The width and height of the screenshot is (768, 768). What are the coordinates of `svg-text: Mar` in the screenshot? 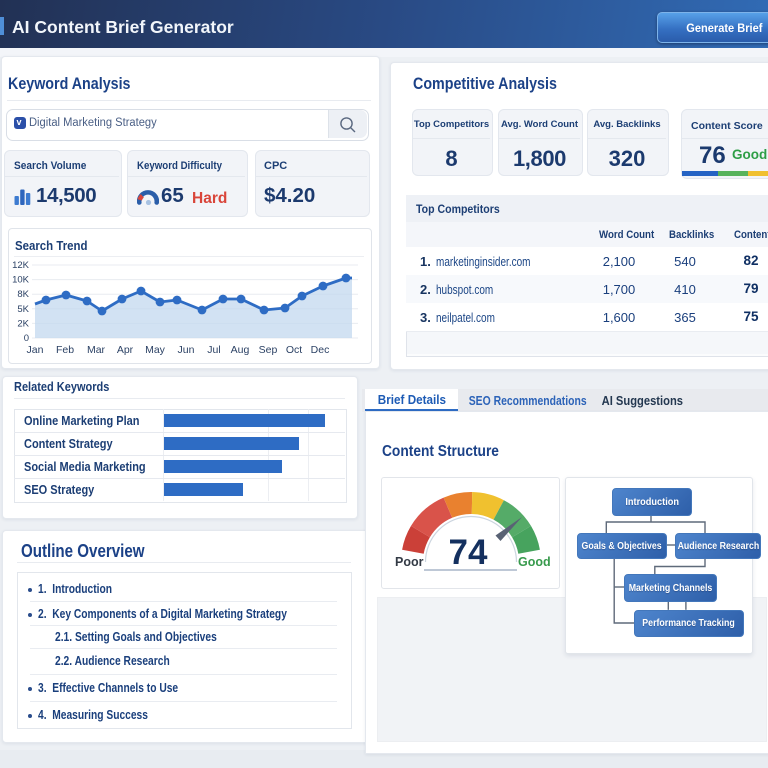 It's located at (96, 350).